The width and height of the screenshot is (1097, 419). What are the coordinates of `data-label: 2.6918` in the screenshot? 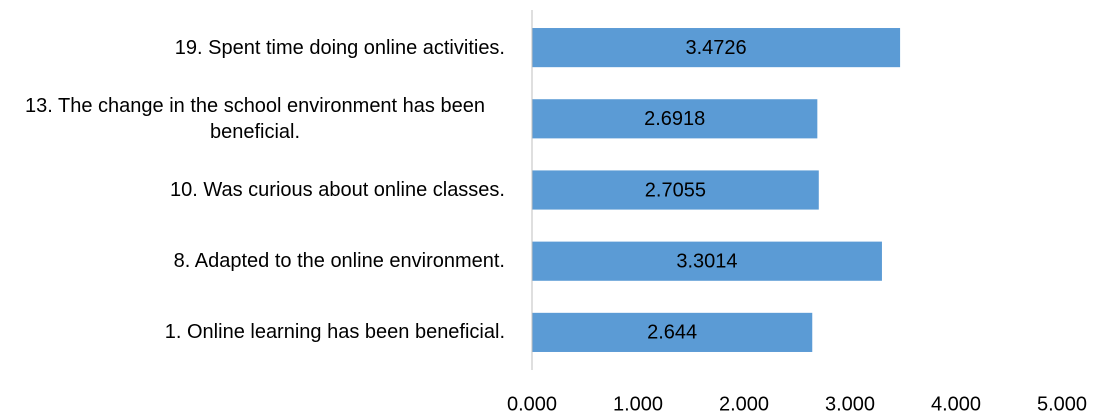 It's located at (674, 119).